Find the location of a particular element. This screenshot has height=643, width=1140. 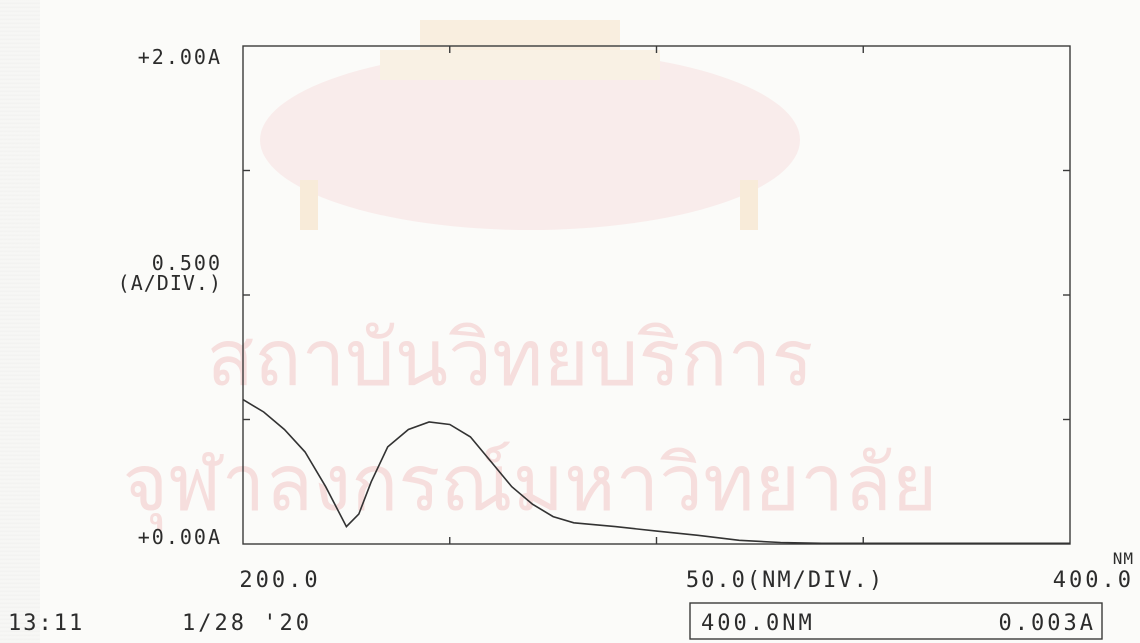

x-unit-label: NM is located at coordinates (1123, 558).